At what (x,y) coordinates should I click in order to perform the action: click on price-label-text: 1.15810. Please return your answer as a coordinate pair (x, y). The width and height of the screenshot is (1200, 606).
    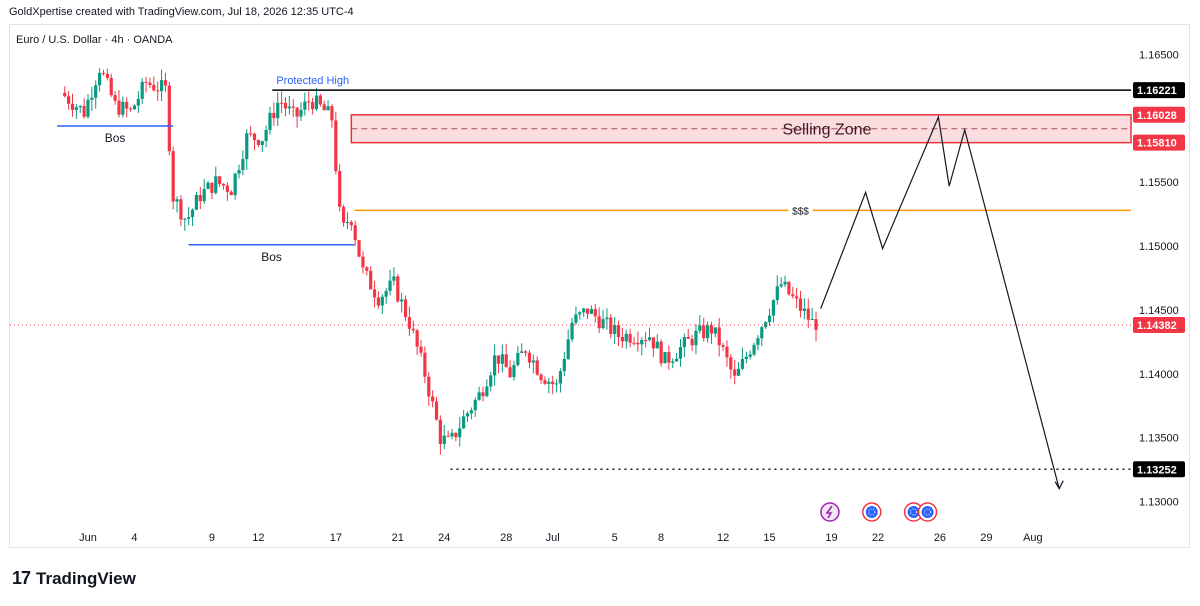
    Looking at the image, I should click on (1157, 144).